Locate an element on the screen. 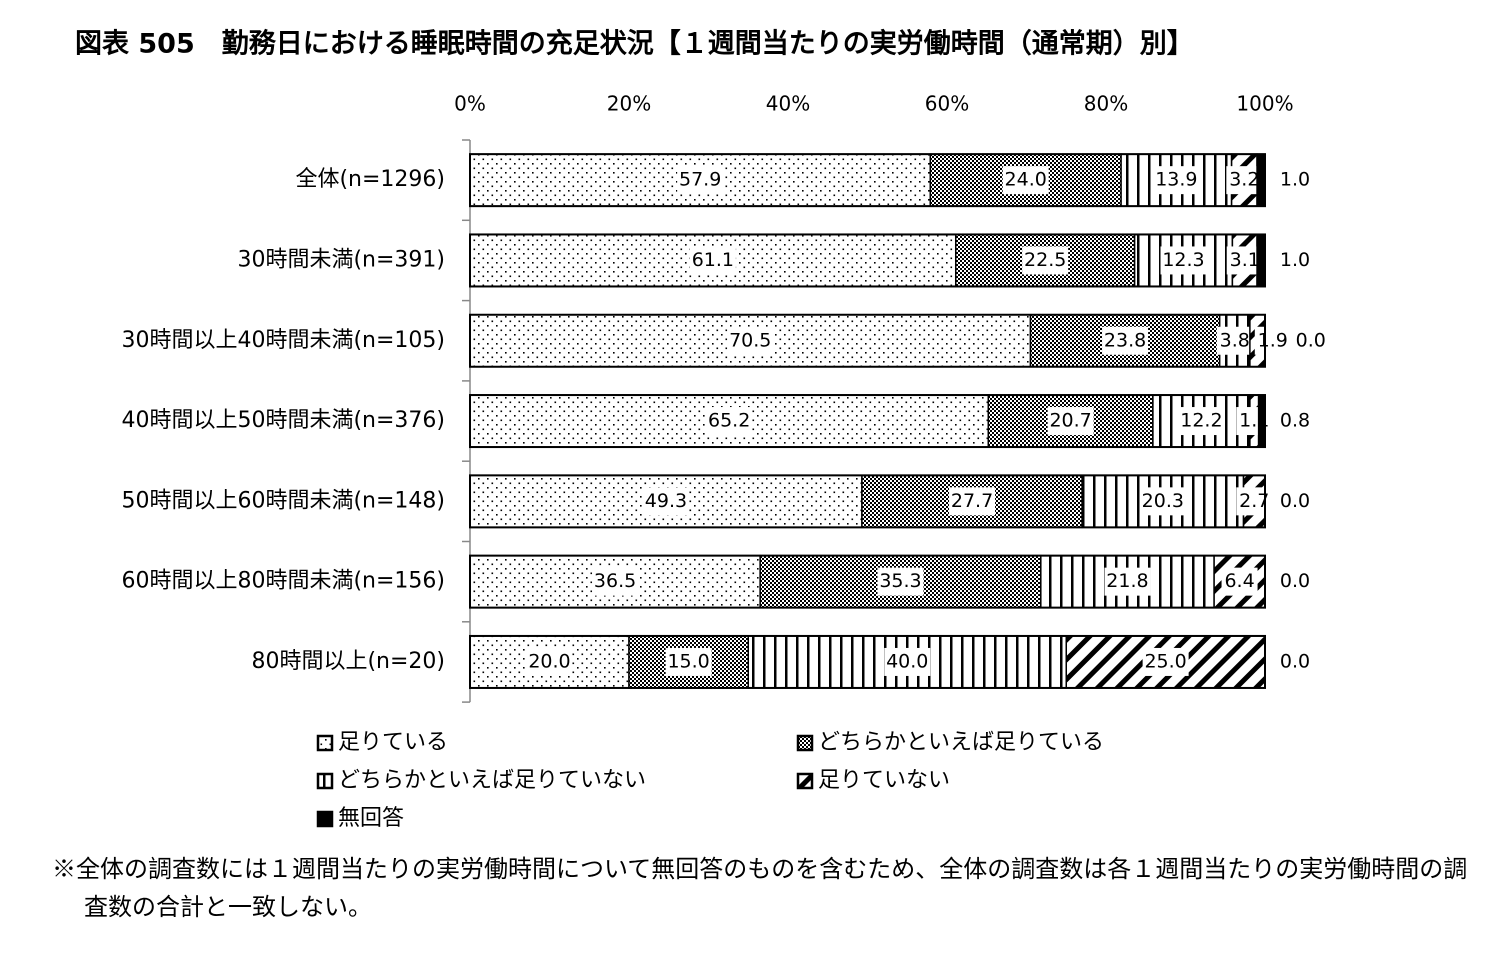 This screenshot has height=964, width=1506. y-tick-label: 40時間以上50時間未満(n=376) is located at coordinates (283, 420).